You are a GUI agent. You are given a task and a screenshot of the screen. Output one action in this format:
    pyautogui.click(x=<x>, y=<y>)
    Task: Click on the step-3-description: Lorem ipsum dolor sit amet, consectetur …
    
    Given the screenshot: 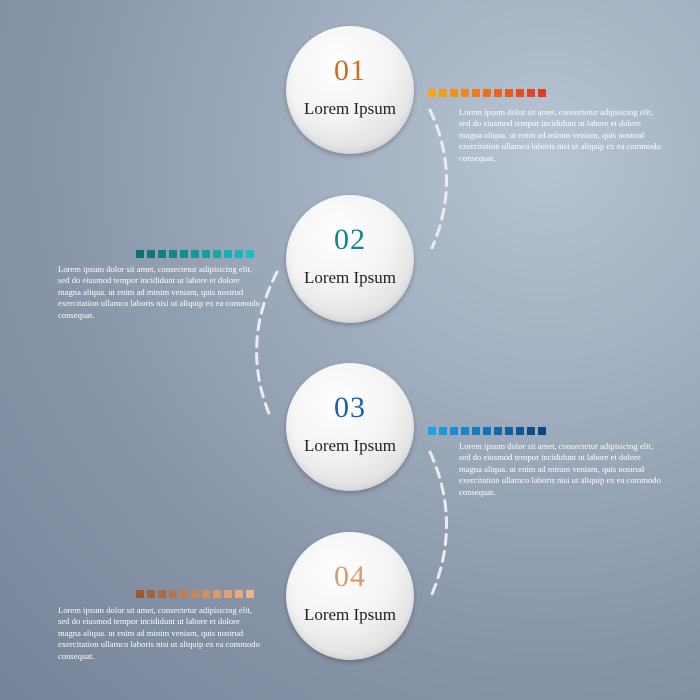 What is the action you would take?
    pyautogui.click(x=560, y=469)
    